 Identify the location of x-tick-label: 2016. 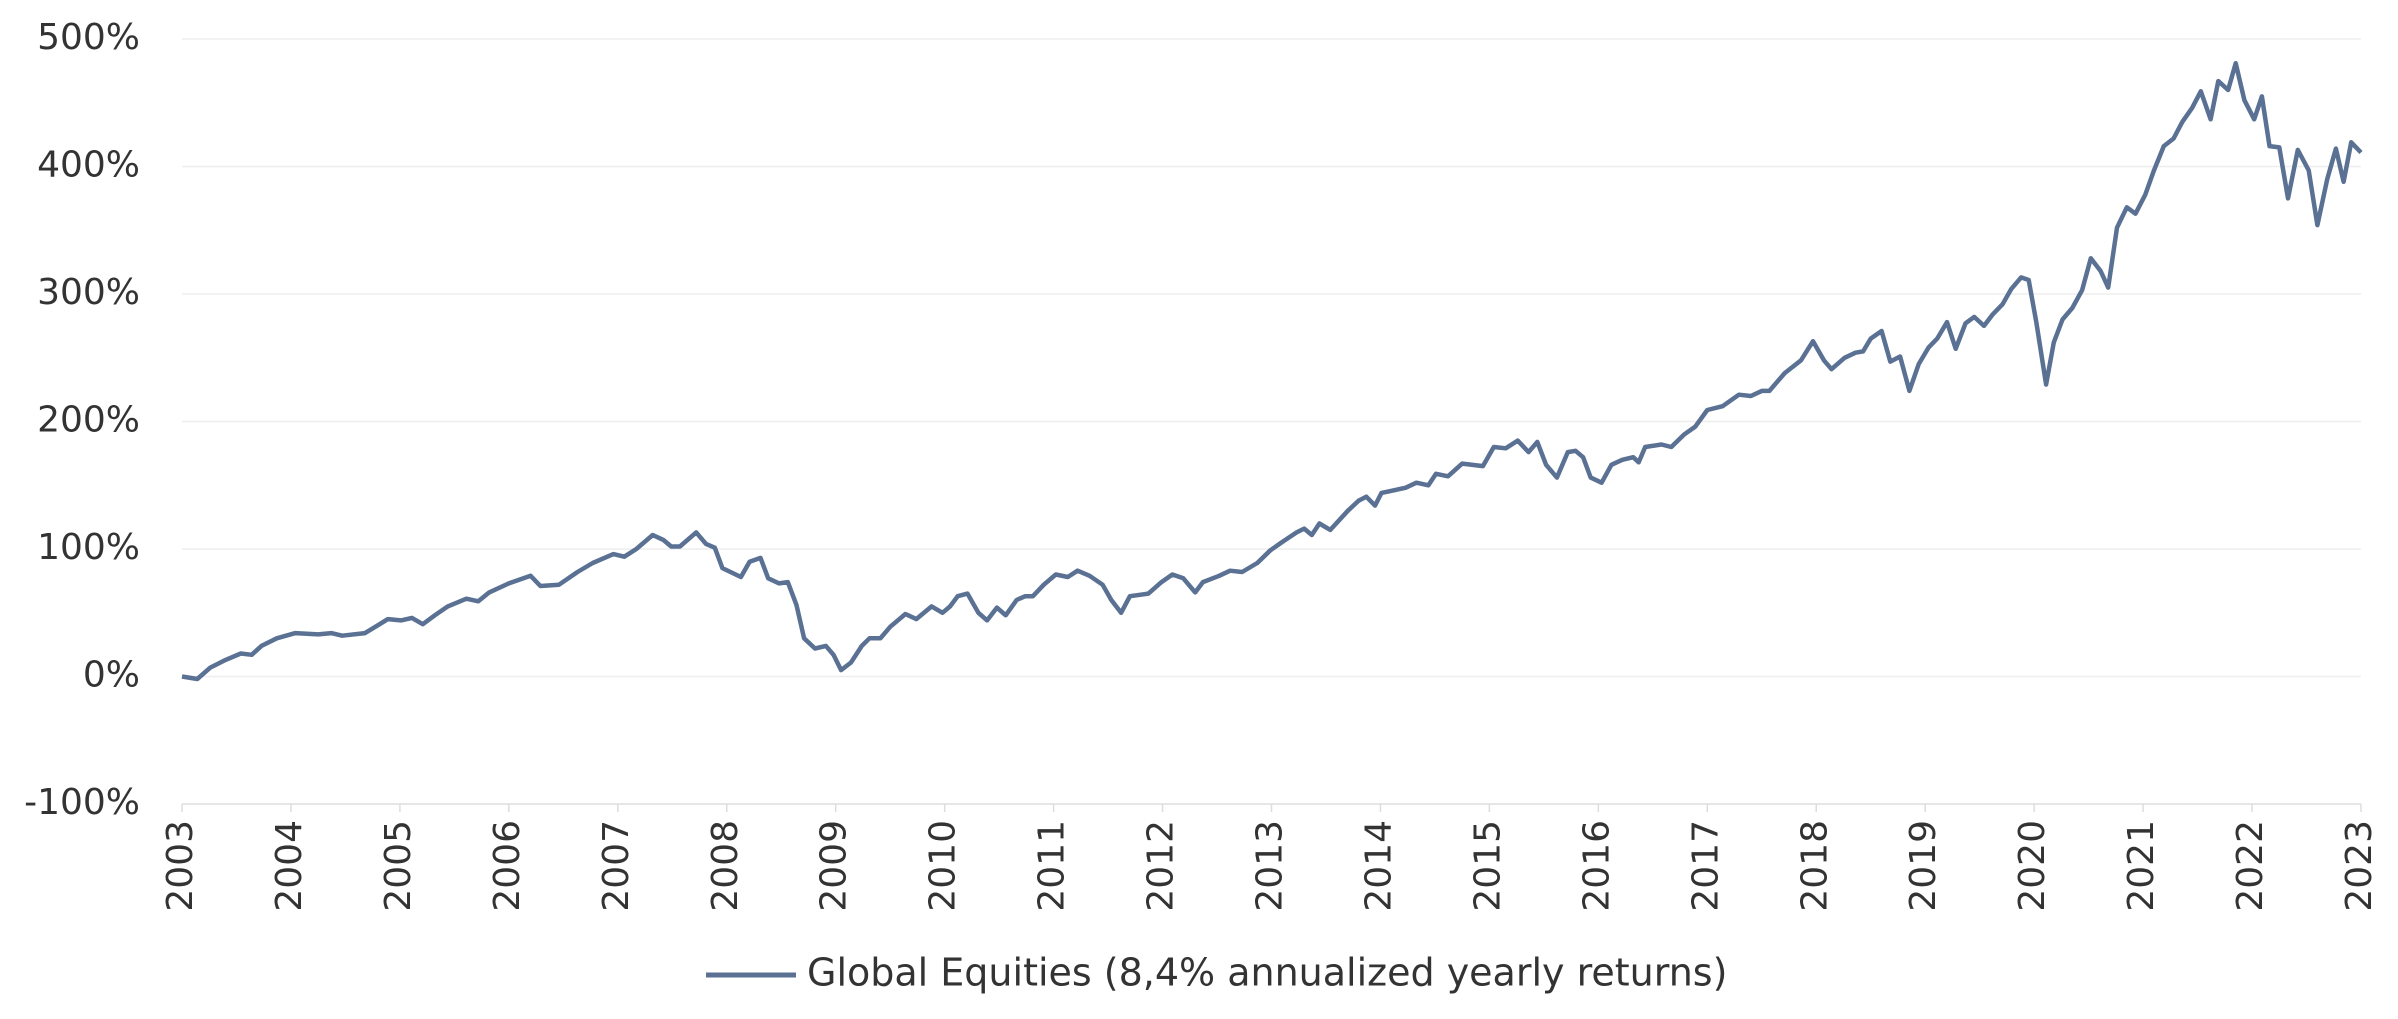
(1596, 866).